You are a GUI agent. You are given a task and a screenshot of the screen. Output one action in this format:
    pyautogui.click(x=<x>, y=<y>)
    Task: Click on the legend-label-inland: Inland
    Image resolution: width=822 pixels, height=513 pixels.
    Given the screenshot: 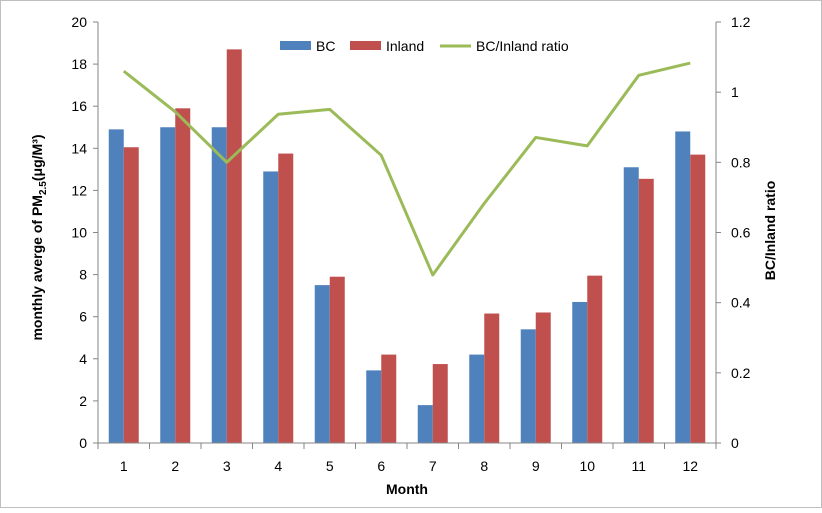 What is the action you would take?
    pyautogui.click(x=405, y=46)
    